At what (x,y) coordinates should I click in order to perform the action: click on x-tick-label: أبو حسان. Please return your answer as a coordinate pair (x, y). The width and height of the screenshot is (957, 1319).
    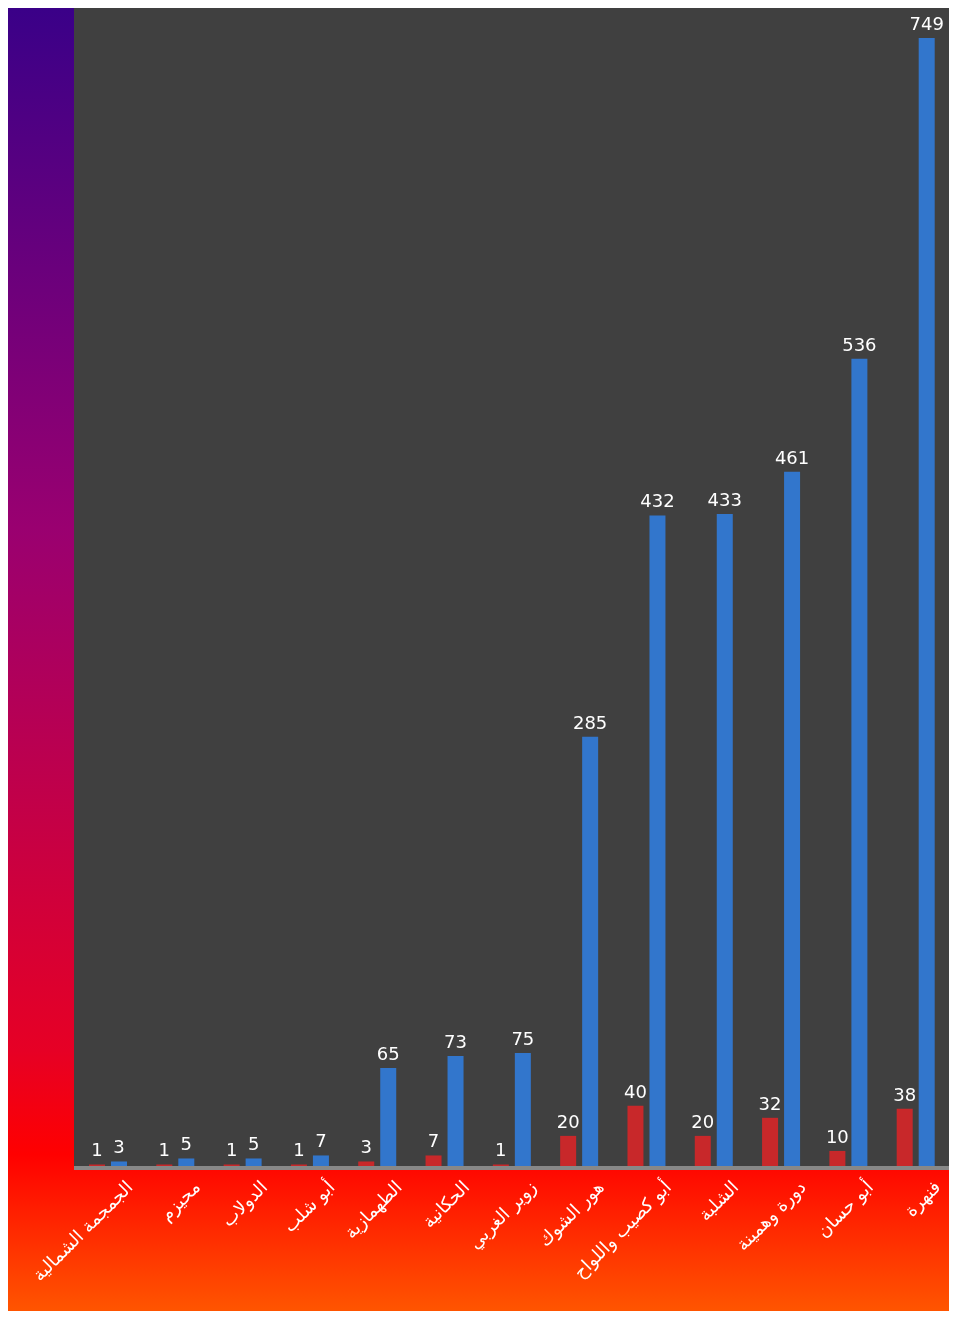
    Looking at the image, I should click on (844, 1208).